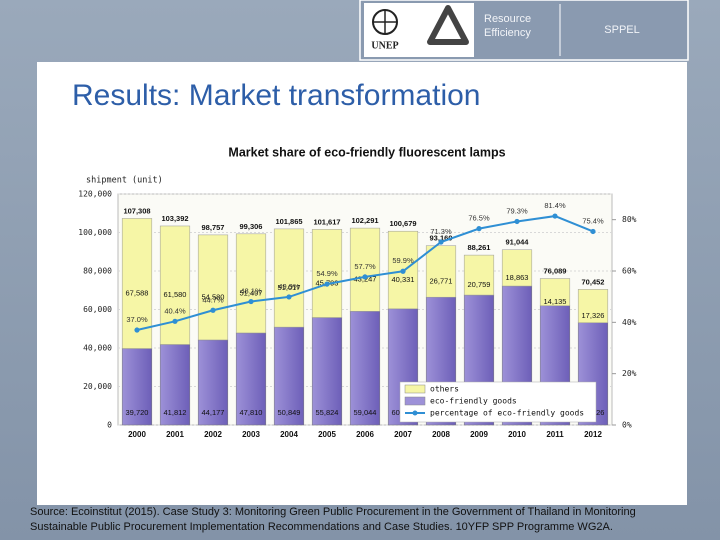  I want to click on x-tick-label: 2003, so click(251, 434).